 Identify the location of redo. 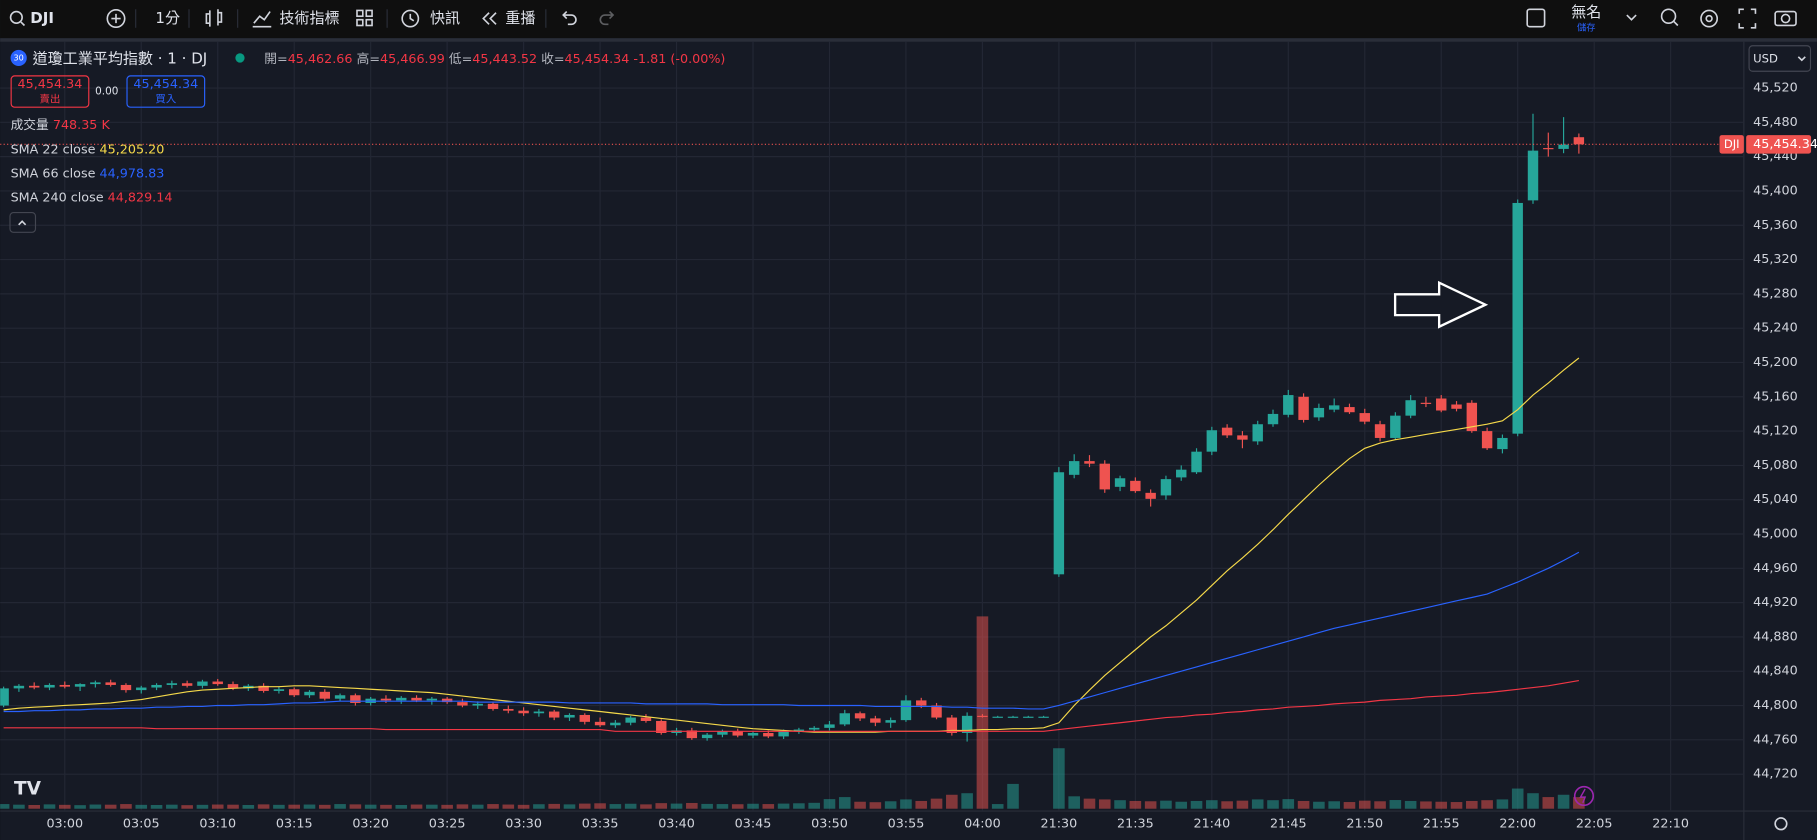
(607, 18).